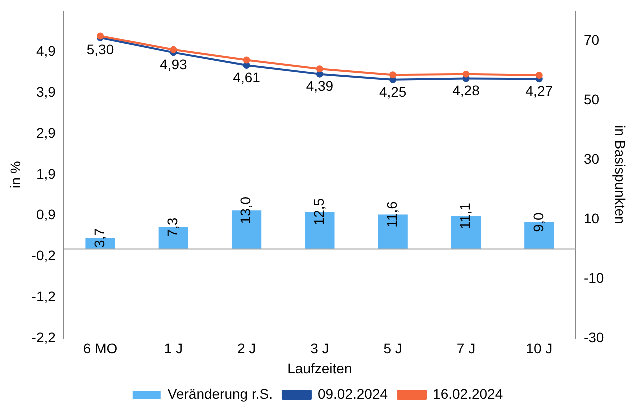 The image size is (638, 412). I want to click on y-tick-label: 2,9, so click(46, 132).